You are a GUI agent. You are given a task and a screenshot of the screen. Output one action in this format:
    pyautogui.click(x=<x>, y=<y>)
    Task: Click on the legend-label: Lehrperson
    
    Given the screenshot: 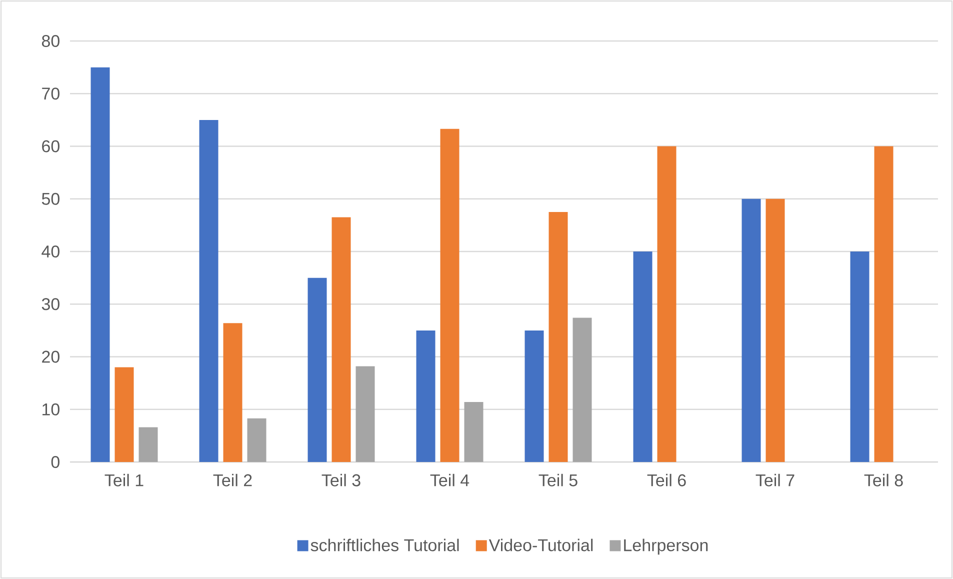 What is the action you would take?
    pyautogui.click(x=666, y=546)
    